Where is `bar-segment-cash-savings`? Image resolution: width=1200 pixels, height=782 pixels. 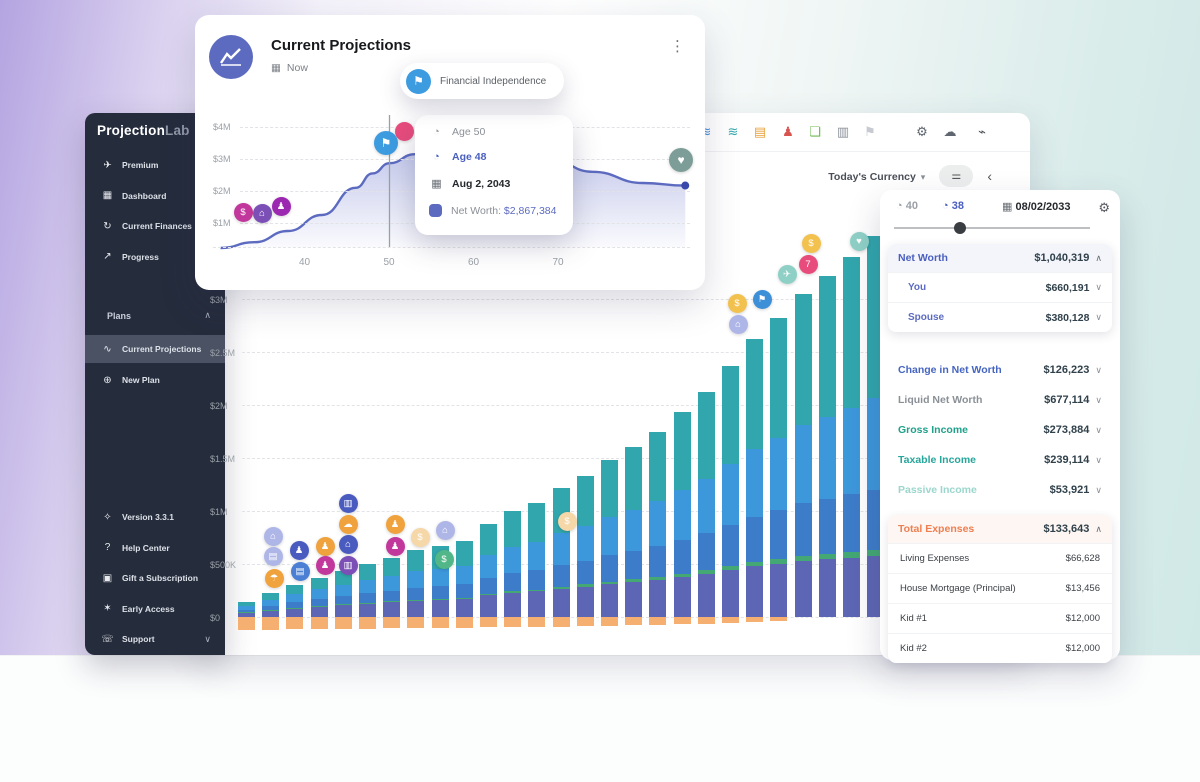
bar-segment-cash-savings is located at coordinates (779, 378).